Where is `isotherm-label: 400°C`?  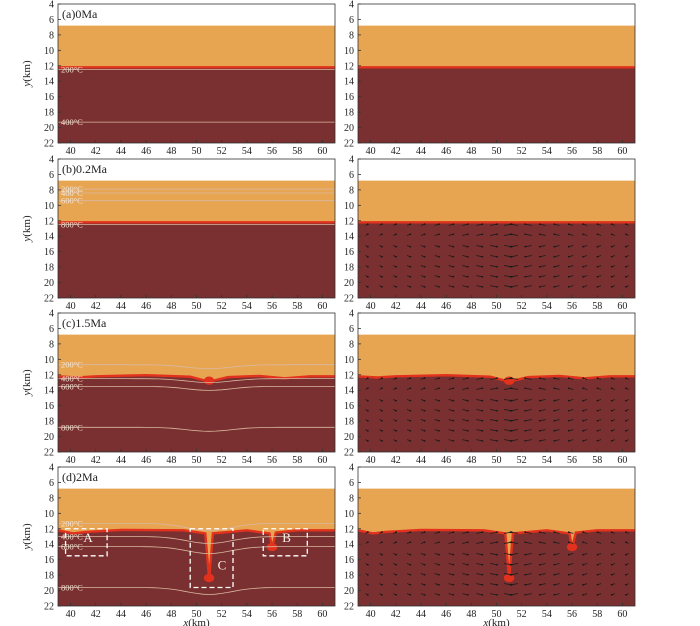 isotherm-label: 400°C is located at coordinates (72, 537).